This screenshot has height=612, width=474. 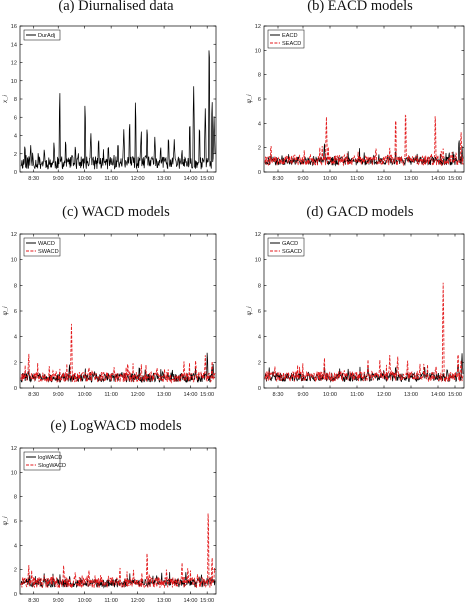 What do you see at coordinates (118, 110) in the screenshot?
I see `series-line-duradj` at bounding box center [118, 110].